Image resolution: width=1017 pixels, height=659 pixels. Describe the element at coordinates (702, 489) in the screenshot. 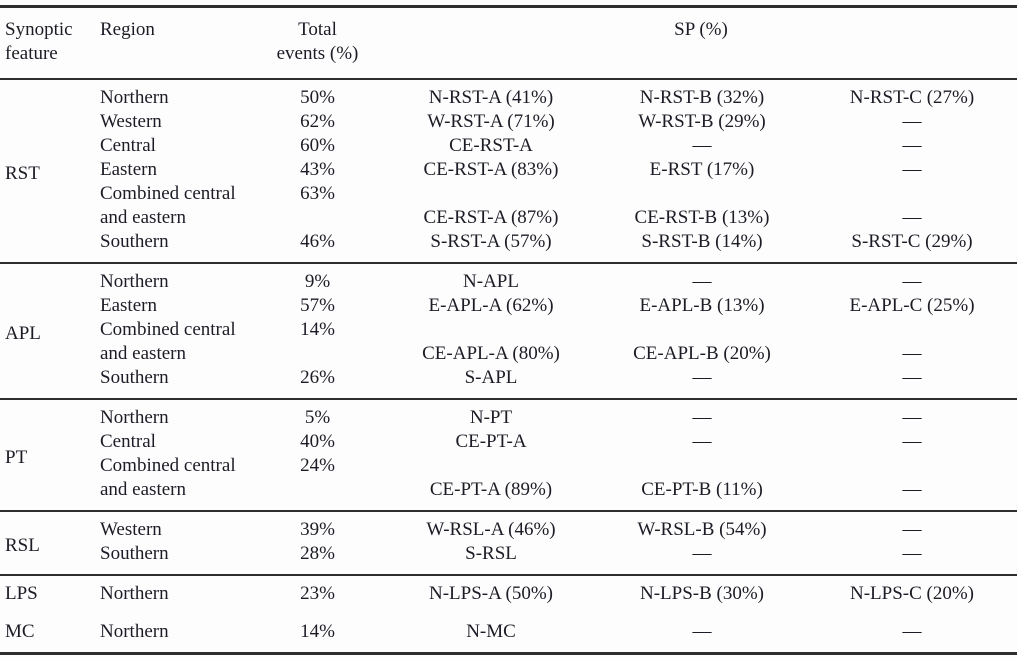

I see `sp-cell-b: CE-PT-B (11%)` at that location.